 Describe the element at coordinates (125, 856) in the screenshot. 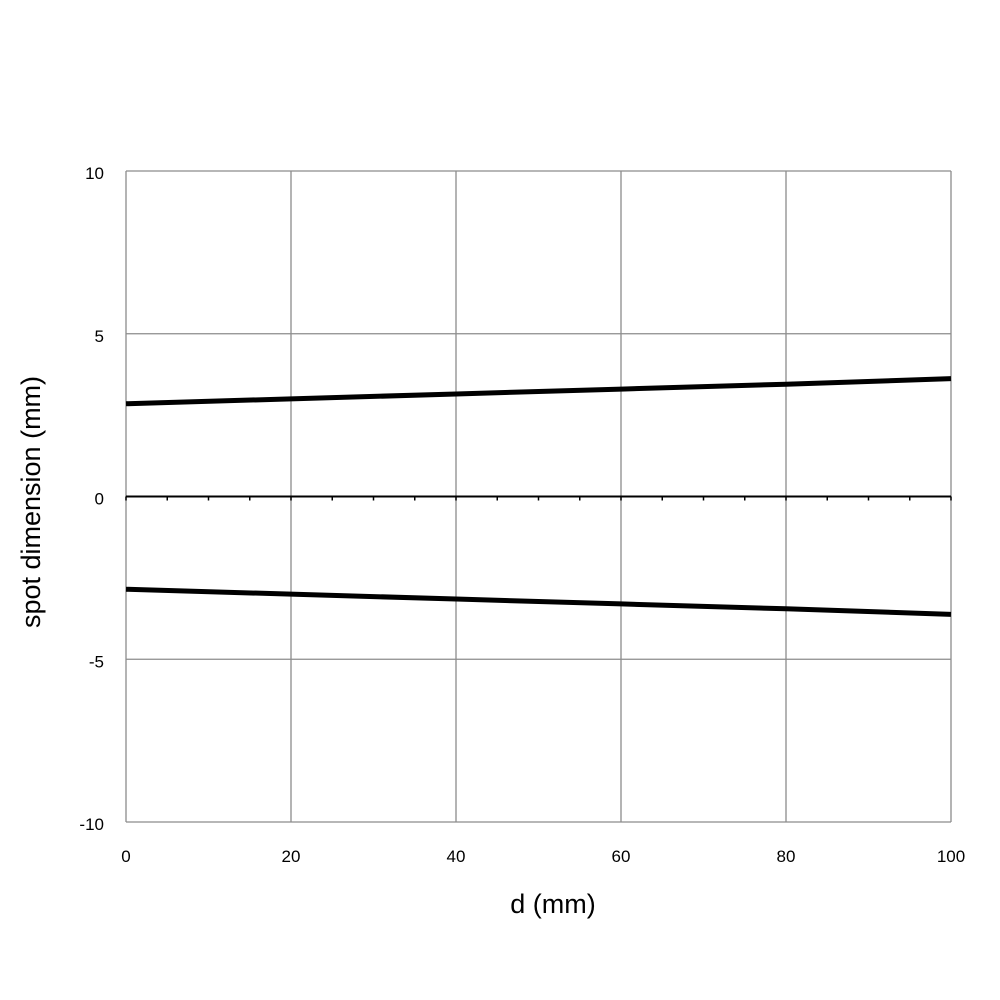

I see `x-tick-label: 0` at that location.